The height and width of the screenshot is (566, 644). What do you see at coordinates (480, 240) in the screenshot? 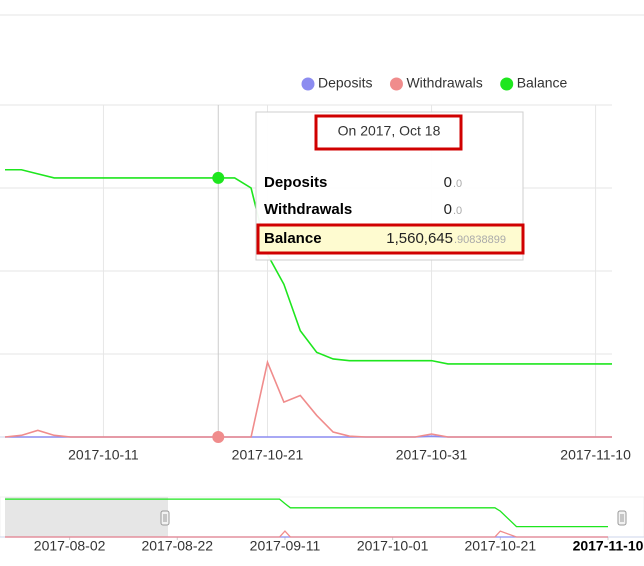
I see `tooltip-fraction: .90838899` at bounding box center [480, 240].